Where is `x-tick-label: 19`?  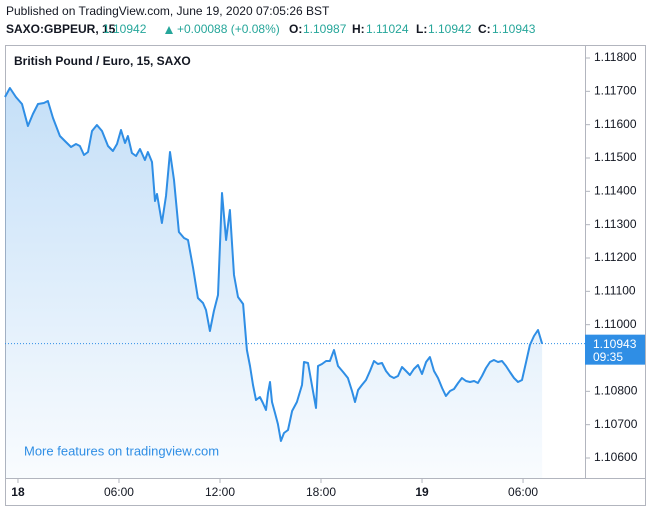 x-tick-label: 19 is located at coordinates (422, 492).